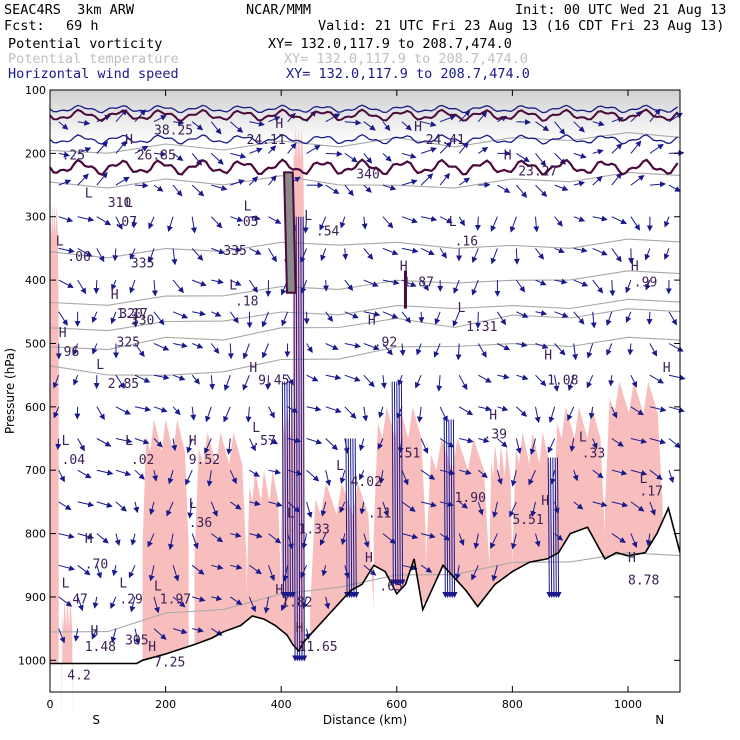 This screenshot has width=740, height=740. I want to click on x-tick-label: 0, so click(50, 704).